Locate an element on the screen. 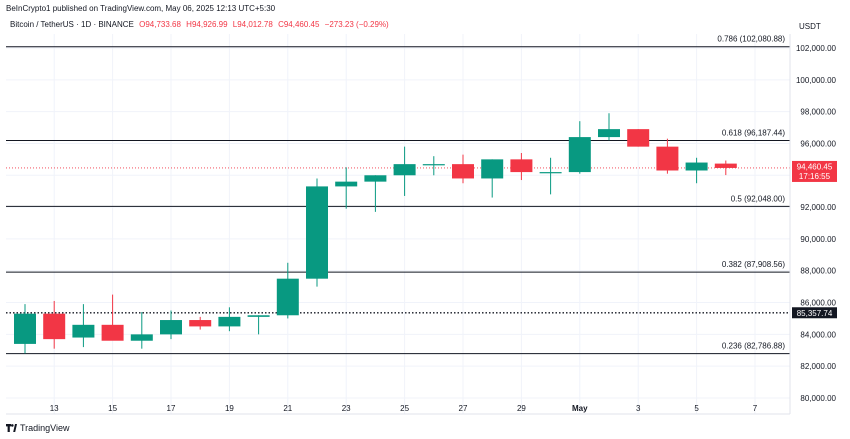 This screenshot has height=439, width=850. ohlc-close: C94,460.45 is located at coordinates (299, 24).